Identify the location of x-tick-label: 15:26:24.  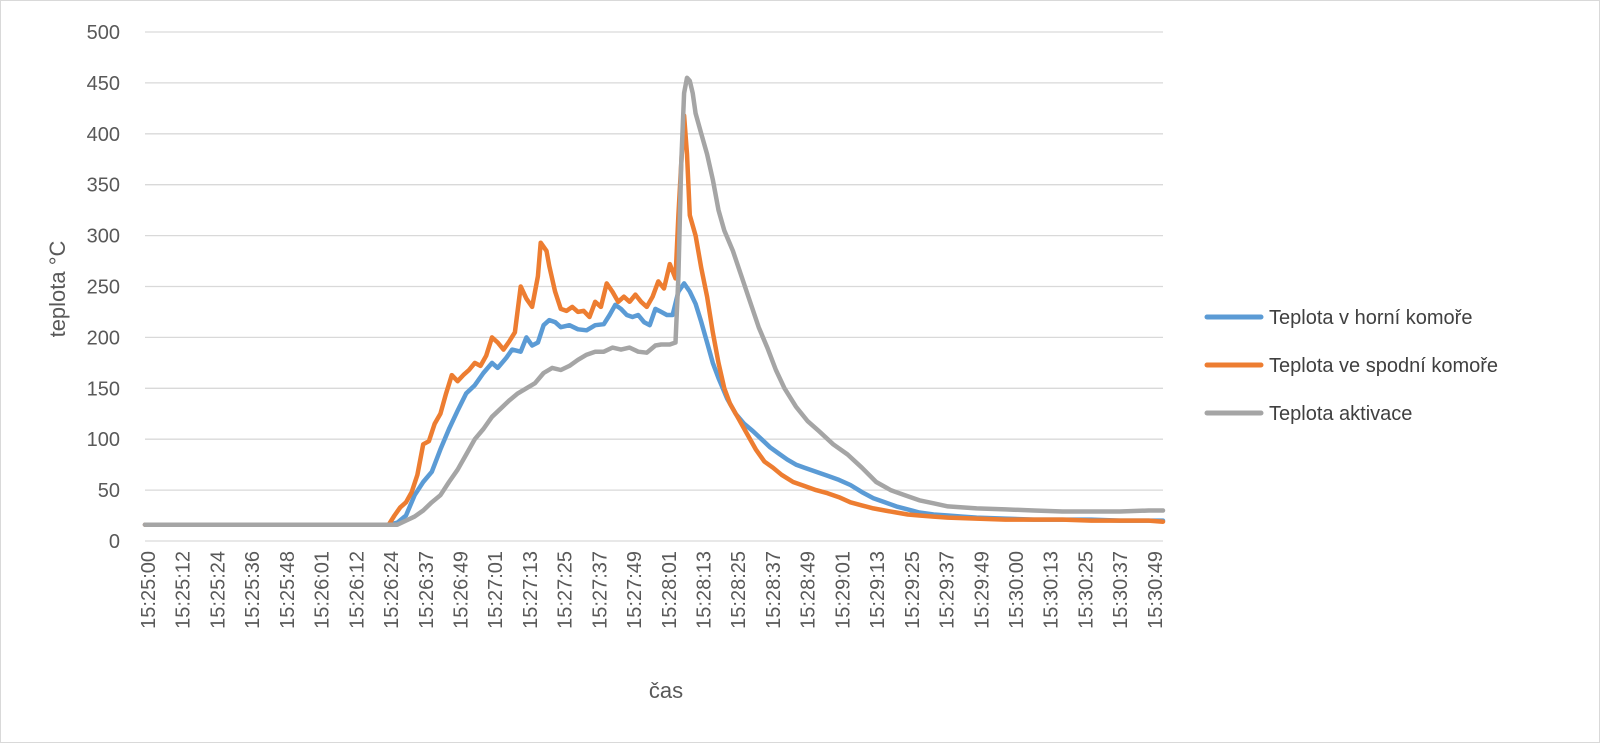
(392, 590).